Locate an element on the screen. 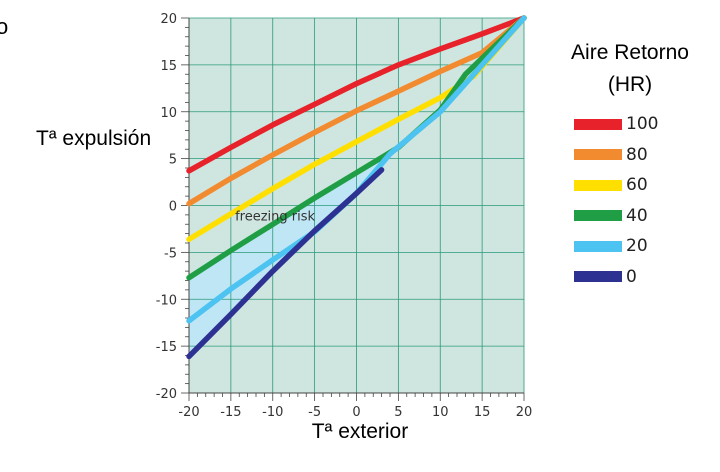  legend: 100 80 60 40 20 0 is located at coordinates (616, 200).